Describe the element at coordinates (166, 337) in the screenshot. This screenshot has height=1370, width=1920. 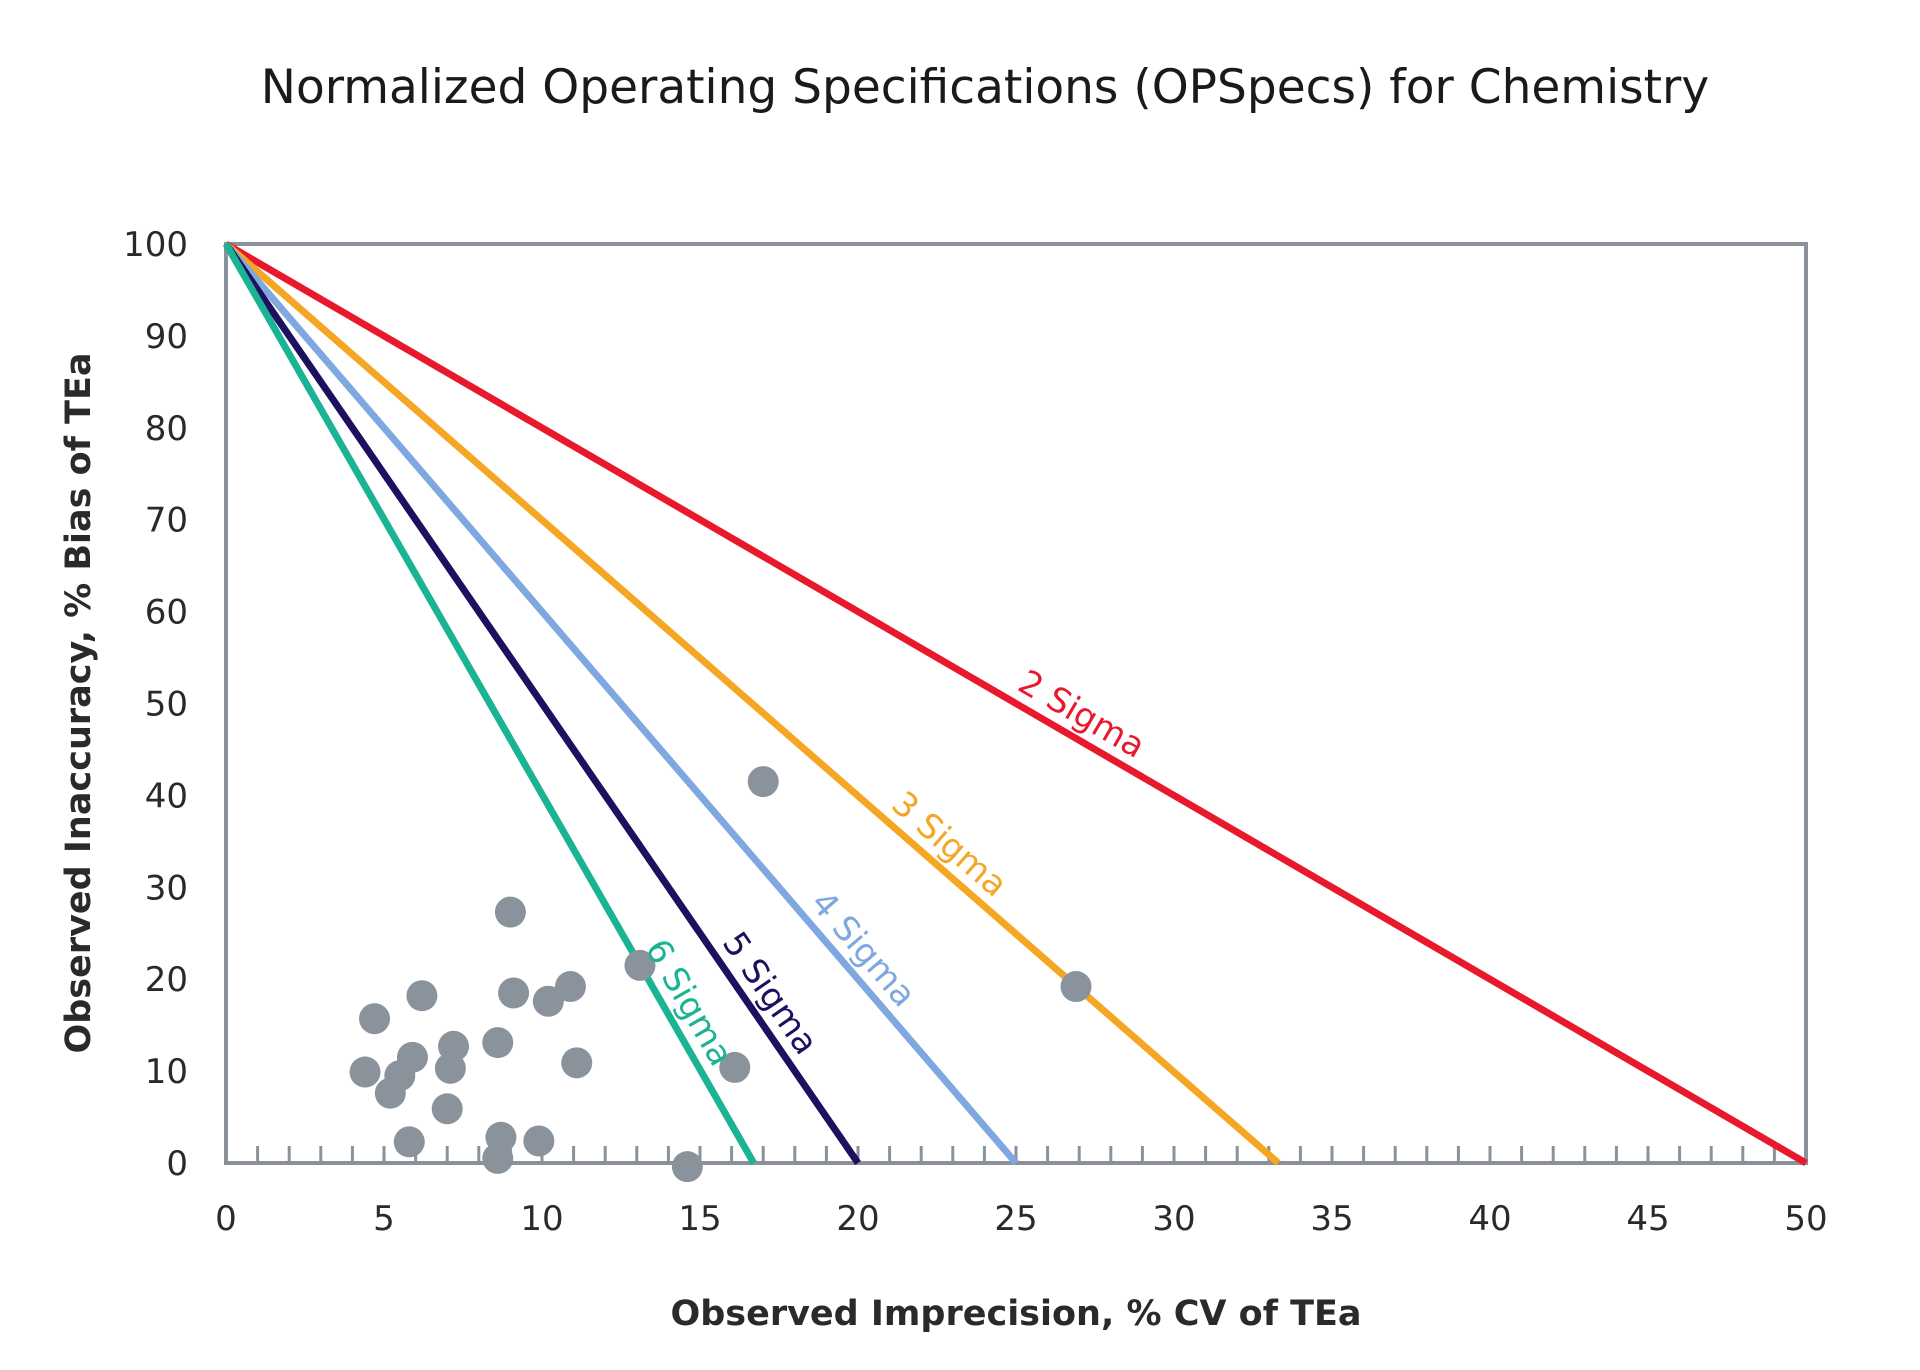
I see `y-tick-label: 90` at that location.